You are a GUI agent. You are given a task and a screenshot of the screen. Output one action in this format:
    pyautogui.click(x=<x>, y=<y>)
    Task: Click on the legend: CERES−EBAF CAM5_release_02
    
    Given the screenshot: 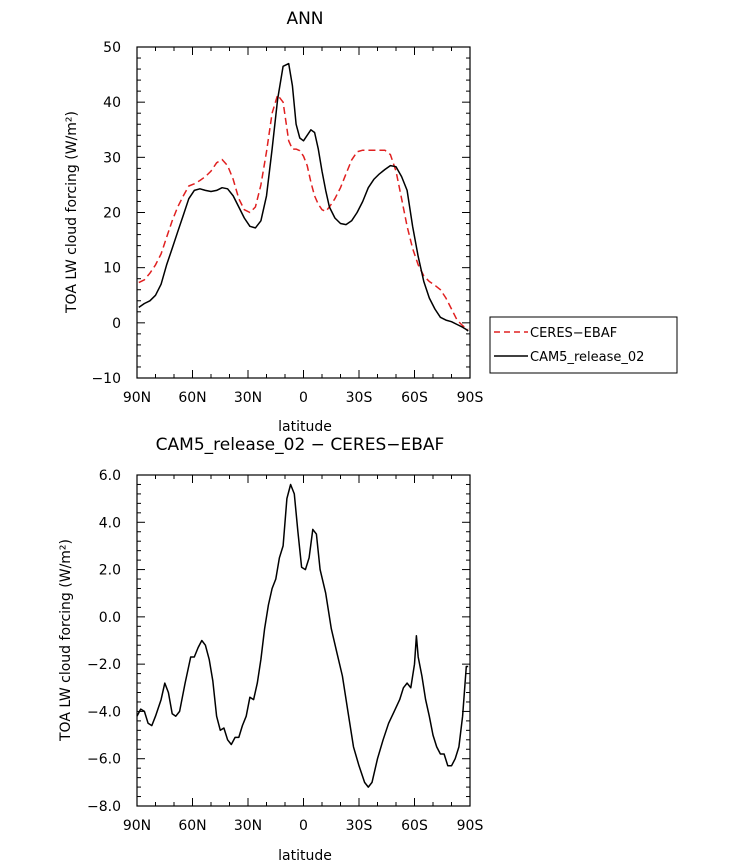 What is the action you would take?
    pyautogui.click(x=583, y=345)
    